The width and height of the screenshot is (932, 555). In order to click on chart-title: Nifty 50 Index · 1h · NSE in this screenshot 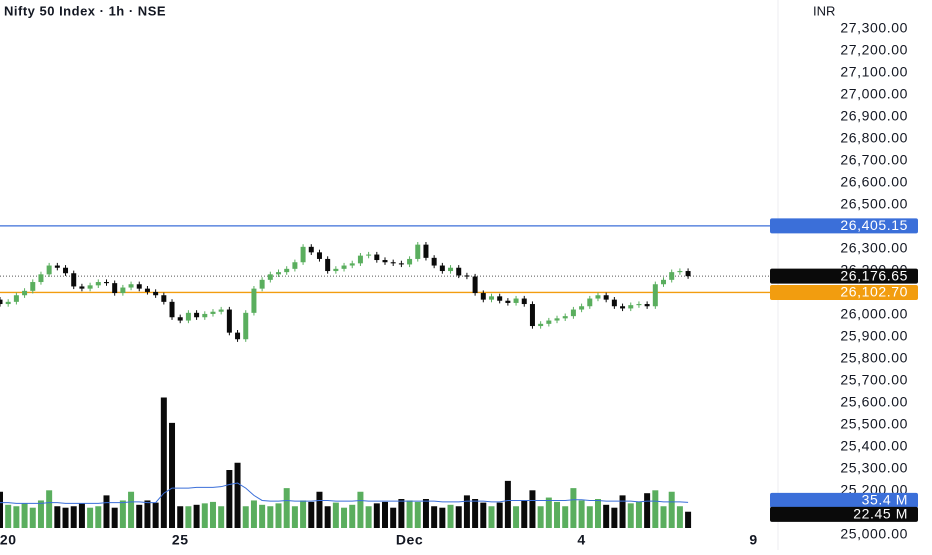, I will do `click(85, 10)`.